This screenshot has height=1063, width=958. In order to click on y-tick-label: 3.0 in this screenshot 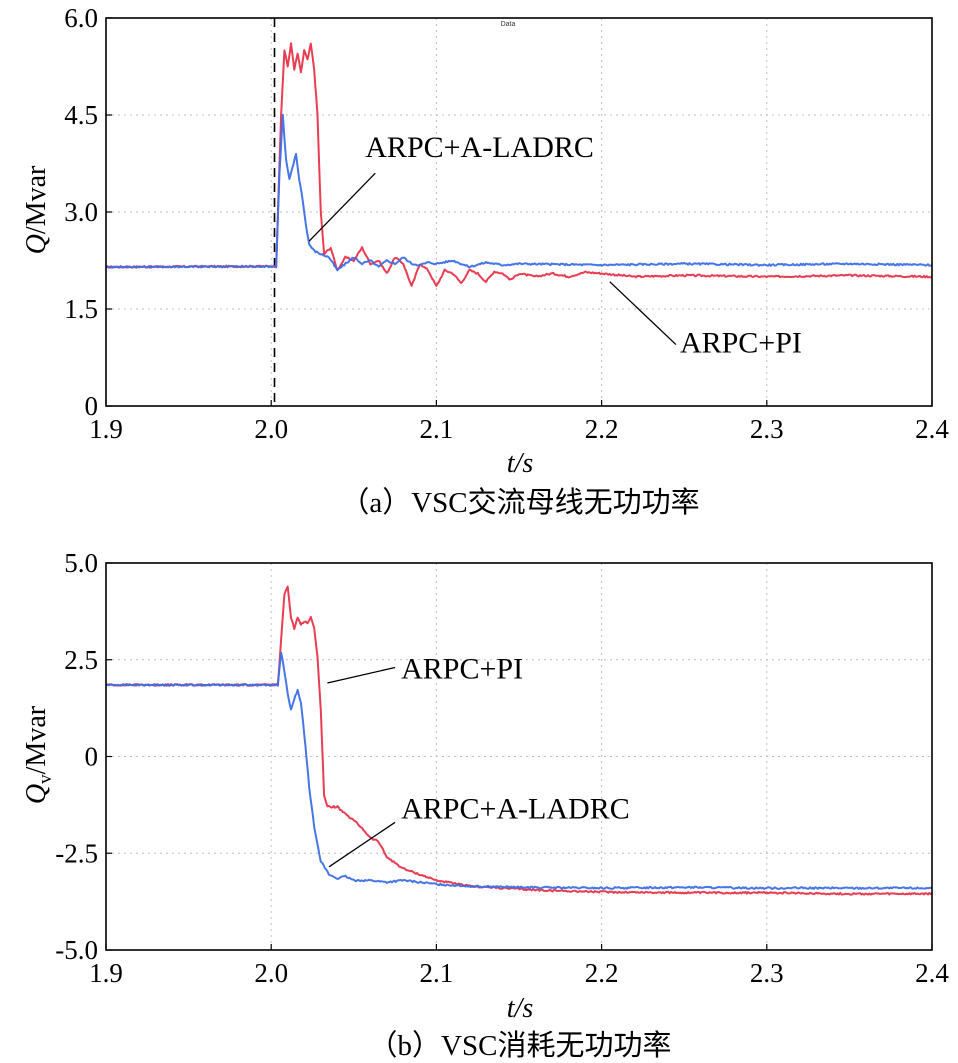, I will do `click(81, 212)`.